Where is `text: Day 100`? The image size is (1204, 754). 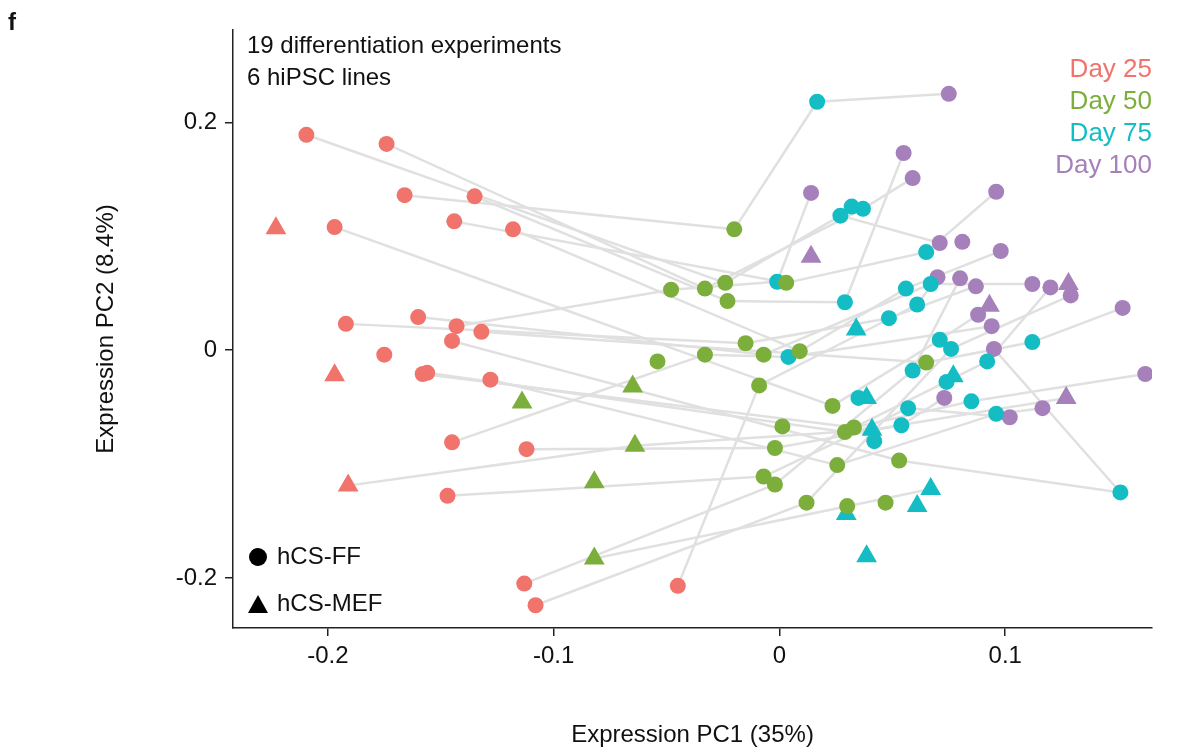
text: Day 100 is located at coordinates (1103, 164).